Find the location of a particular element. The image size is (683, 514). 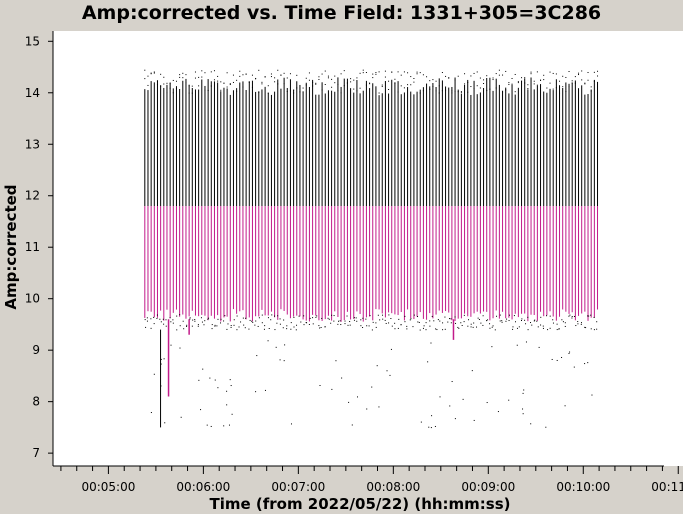

y-axis-title: Amp:corrected is located at coordinates (11, 246).